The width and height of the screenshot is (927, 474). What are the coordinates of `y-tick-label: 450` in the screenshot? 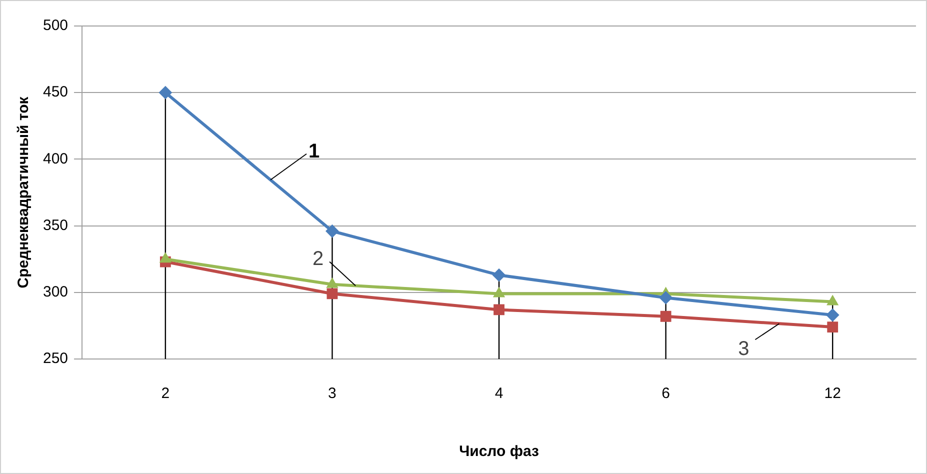 It's located at (55, 92).